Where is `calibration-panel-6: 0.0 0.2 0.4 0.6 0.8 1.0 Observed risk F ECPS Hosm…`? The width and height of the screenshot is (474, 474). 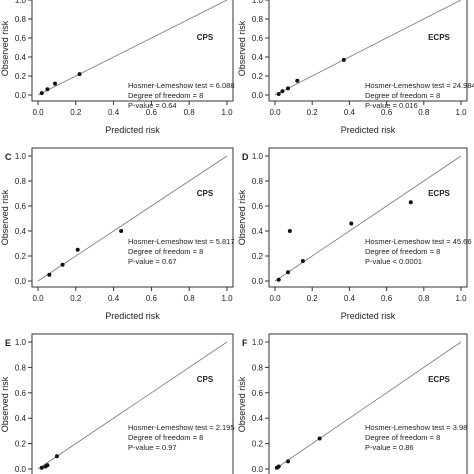 calibration-panel-6: 0.0 0.2 0.4 0.6 0.8 1.0 Observed risk F ECPS Hosm… is located at coordinates (352, 403).